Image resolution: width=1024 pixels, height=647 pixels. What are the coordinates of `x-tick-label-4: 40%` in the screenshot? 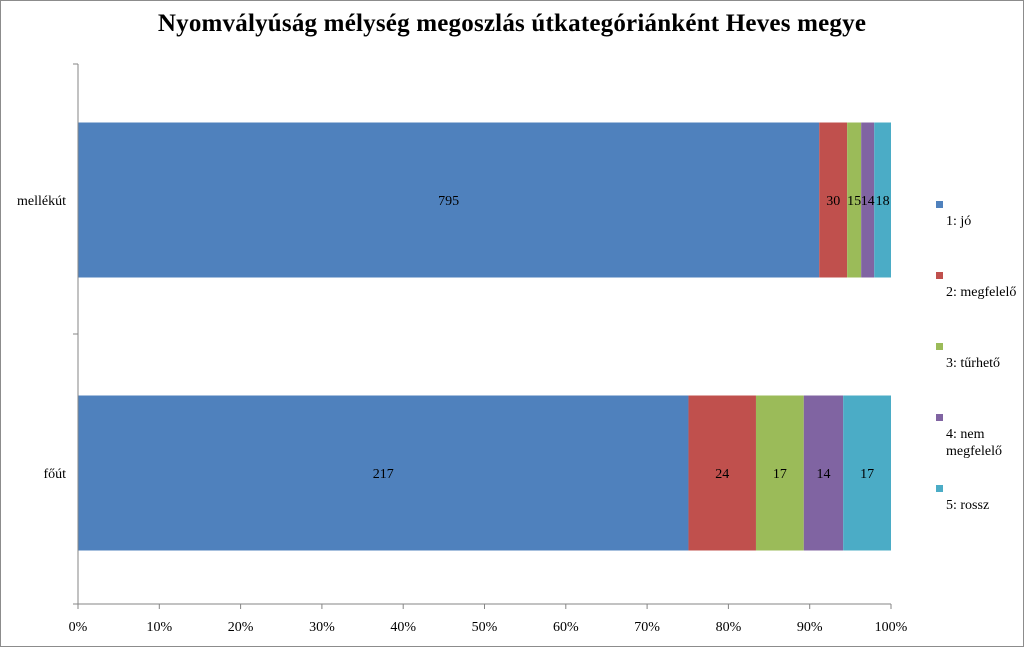 It's located at (403, 627).